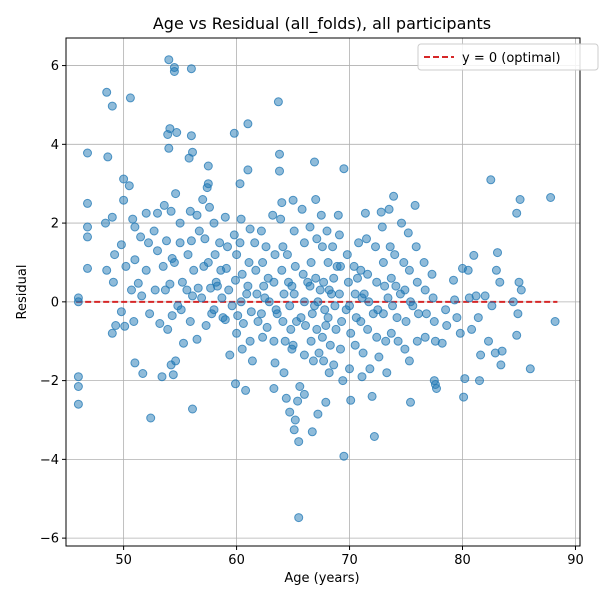 This screenshot has width=600, height=600. Describe the element at coordinates (49, 460) in the screenshot. I see `y-tick-label: −4` at that location.